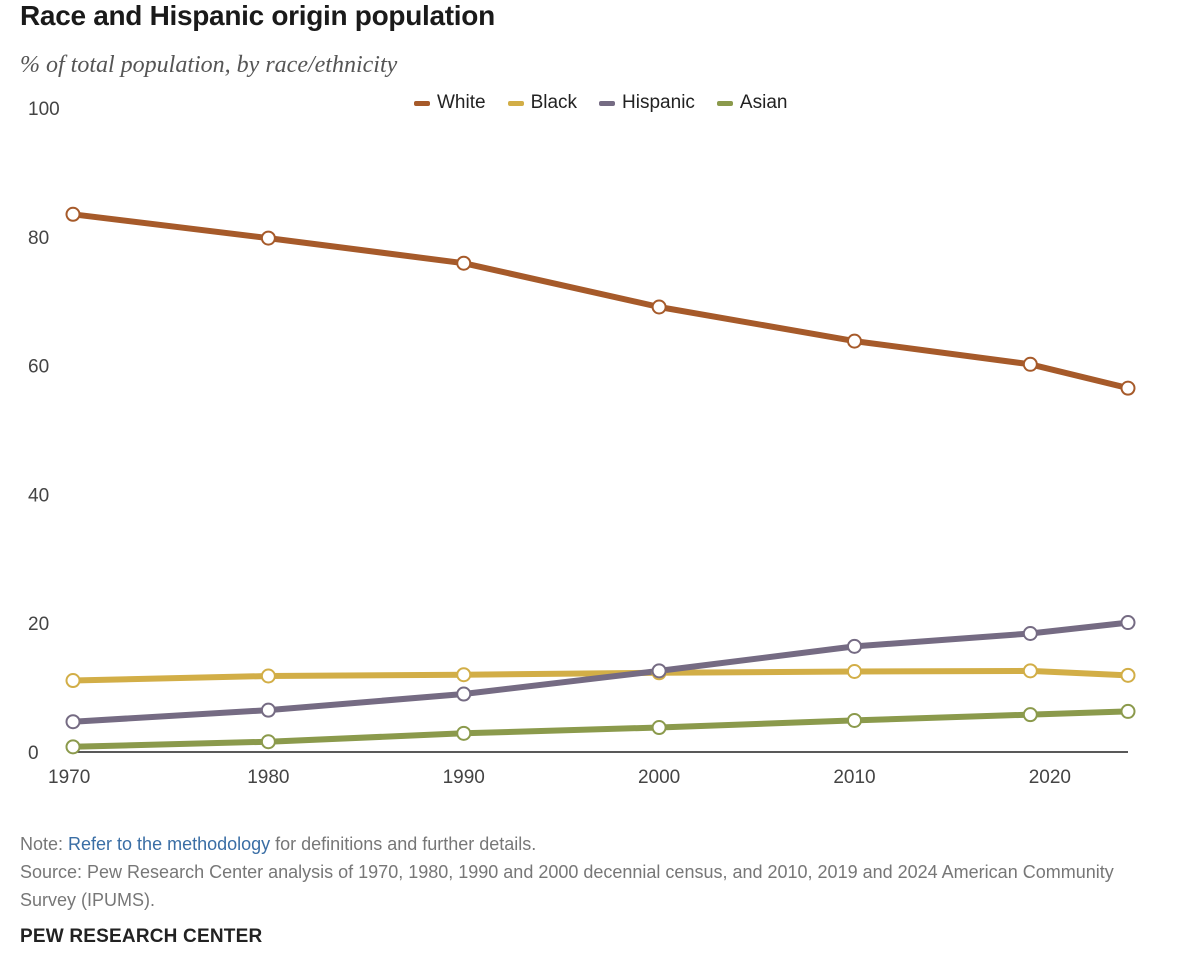 The image size is (1200, 960). I want to click on x-tick-label-2010: 2010, so click(854, 777).